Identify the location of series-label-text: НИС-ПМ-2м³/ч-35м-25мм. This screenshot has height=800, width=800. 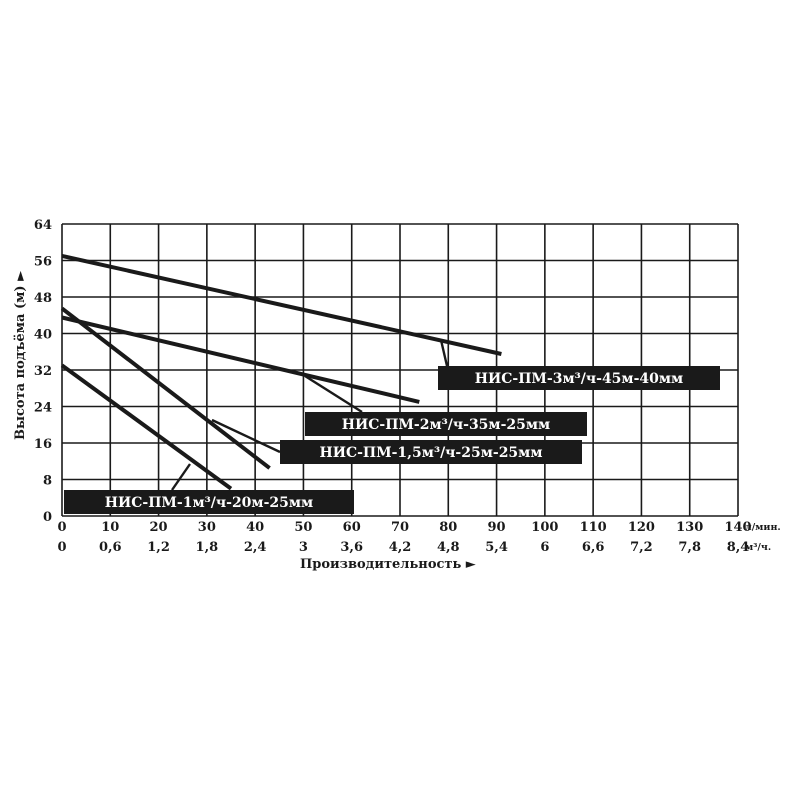
(446, 425).